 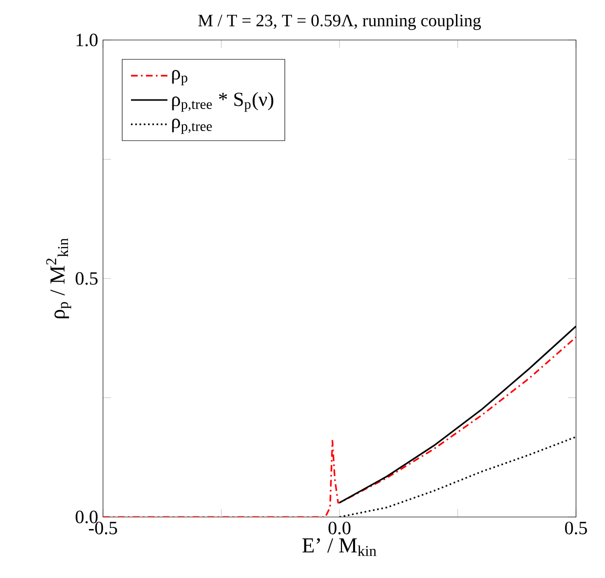 What do you see at coordinates (339, 528) in the screenshot?
I see `x-tick-label: 0.0` at bounding box center [339, 528].